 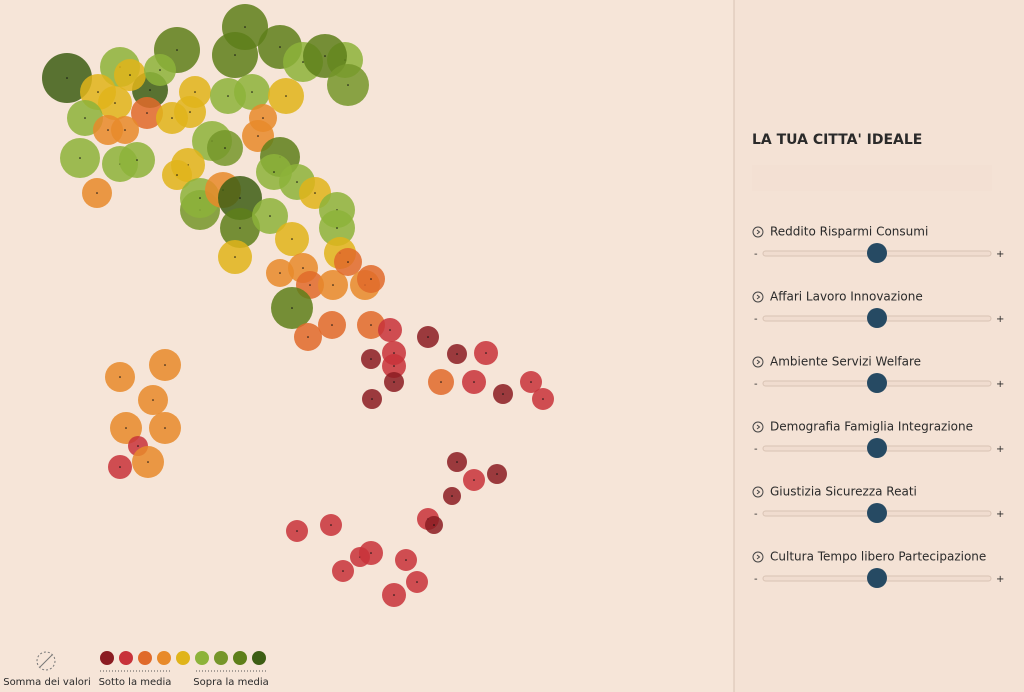 What do you see at coordinates (837, 140) in the screenshot?
I see `sidebar-title: LA TUA CITTA' IDEALE` at bounding box center [837, 140].